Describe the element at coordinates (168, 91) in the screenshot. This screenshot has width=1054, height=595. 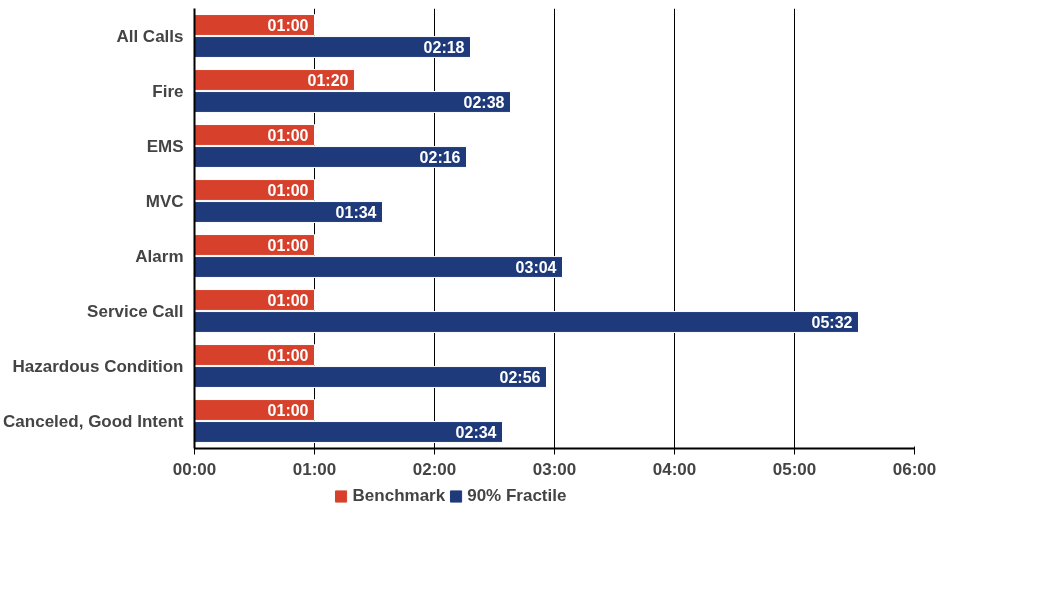
I see `y-tick-label: Fire` at that location.